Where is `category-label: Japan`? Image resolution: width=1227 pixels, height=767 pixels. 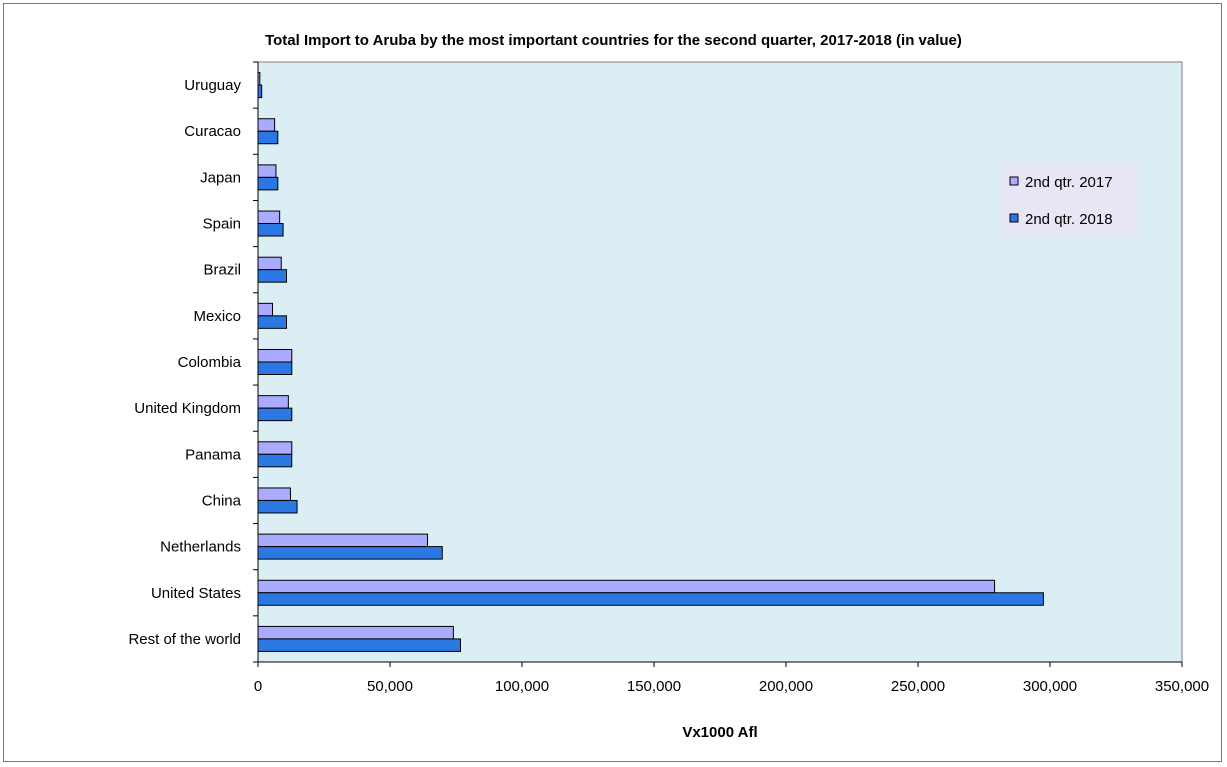
category-label: Japan is located at coordinates (220, 177).